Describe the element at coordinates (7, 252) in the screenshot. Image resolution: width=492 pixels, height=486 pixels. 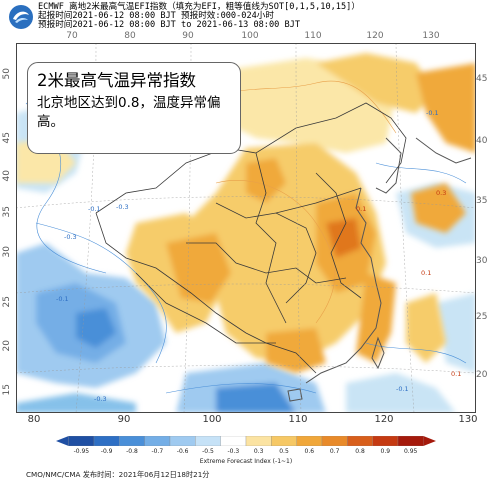
I see `left-lat-label: 30` at that location.